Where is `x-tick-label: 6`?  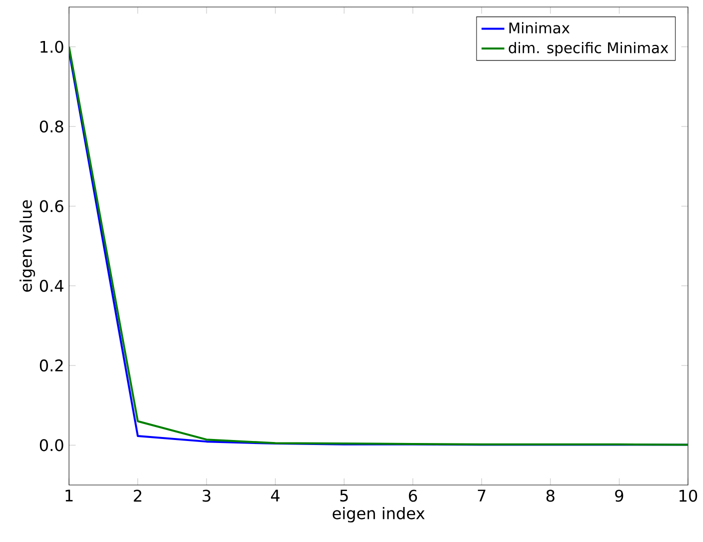 x-tick-label: 6 is located at coordinates (412, 496).